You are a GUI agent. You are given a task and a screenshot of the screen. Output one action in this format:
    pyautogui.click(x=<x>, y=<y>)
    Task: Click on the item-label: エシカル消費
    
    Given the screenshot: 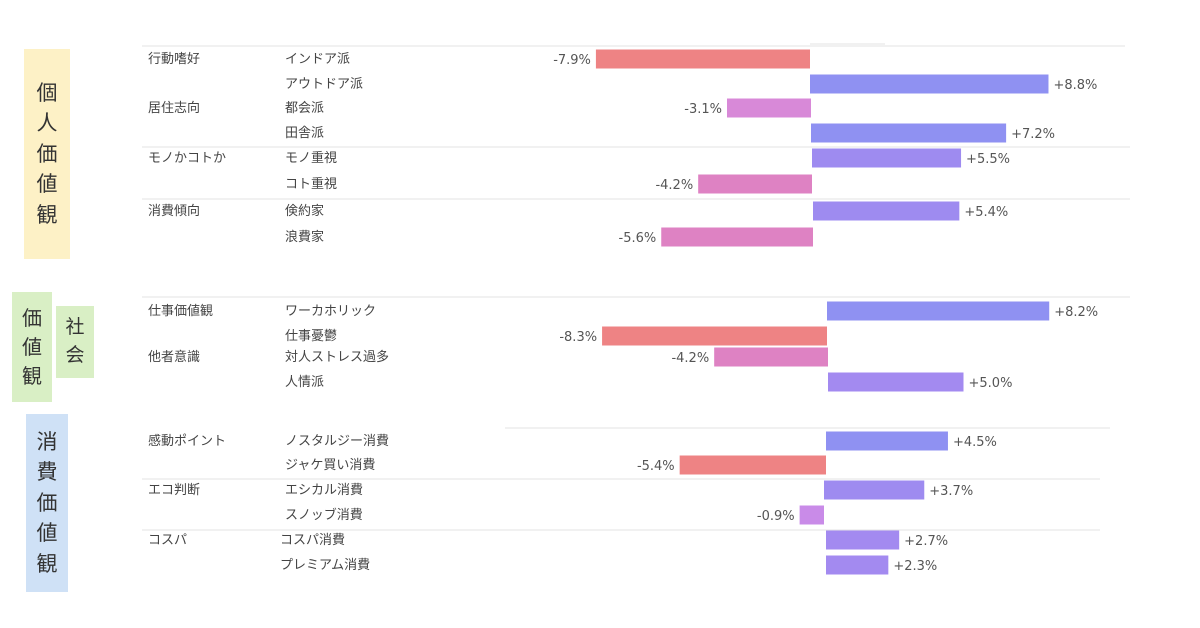 What is the action you would take?
    pyautogui.click(x=324, y=490)
    